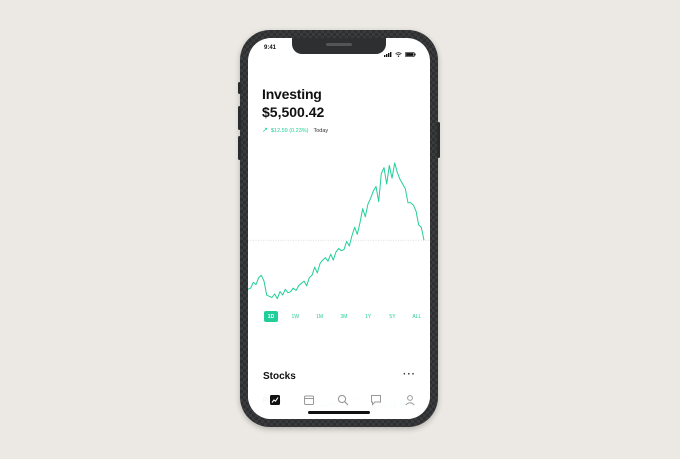  I want to click on tab-bar, so click(339, 402).